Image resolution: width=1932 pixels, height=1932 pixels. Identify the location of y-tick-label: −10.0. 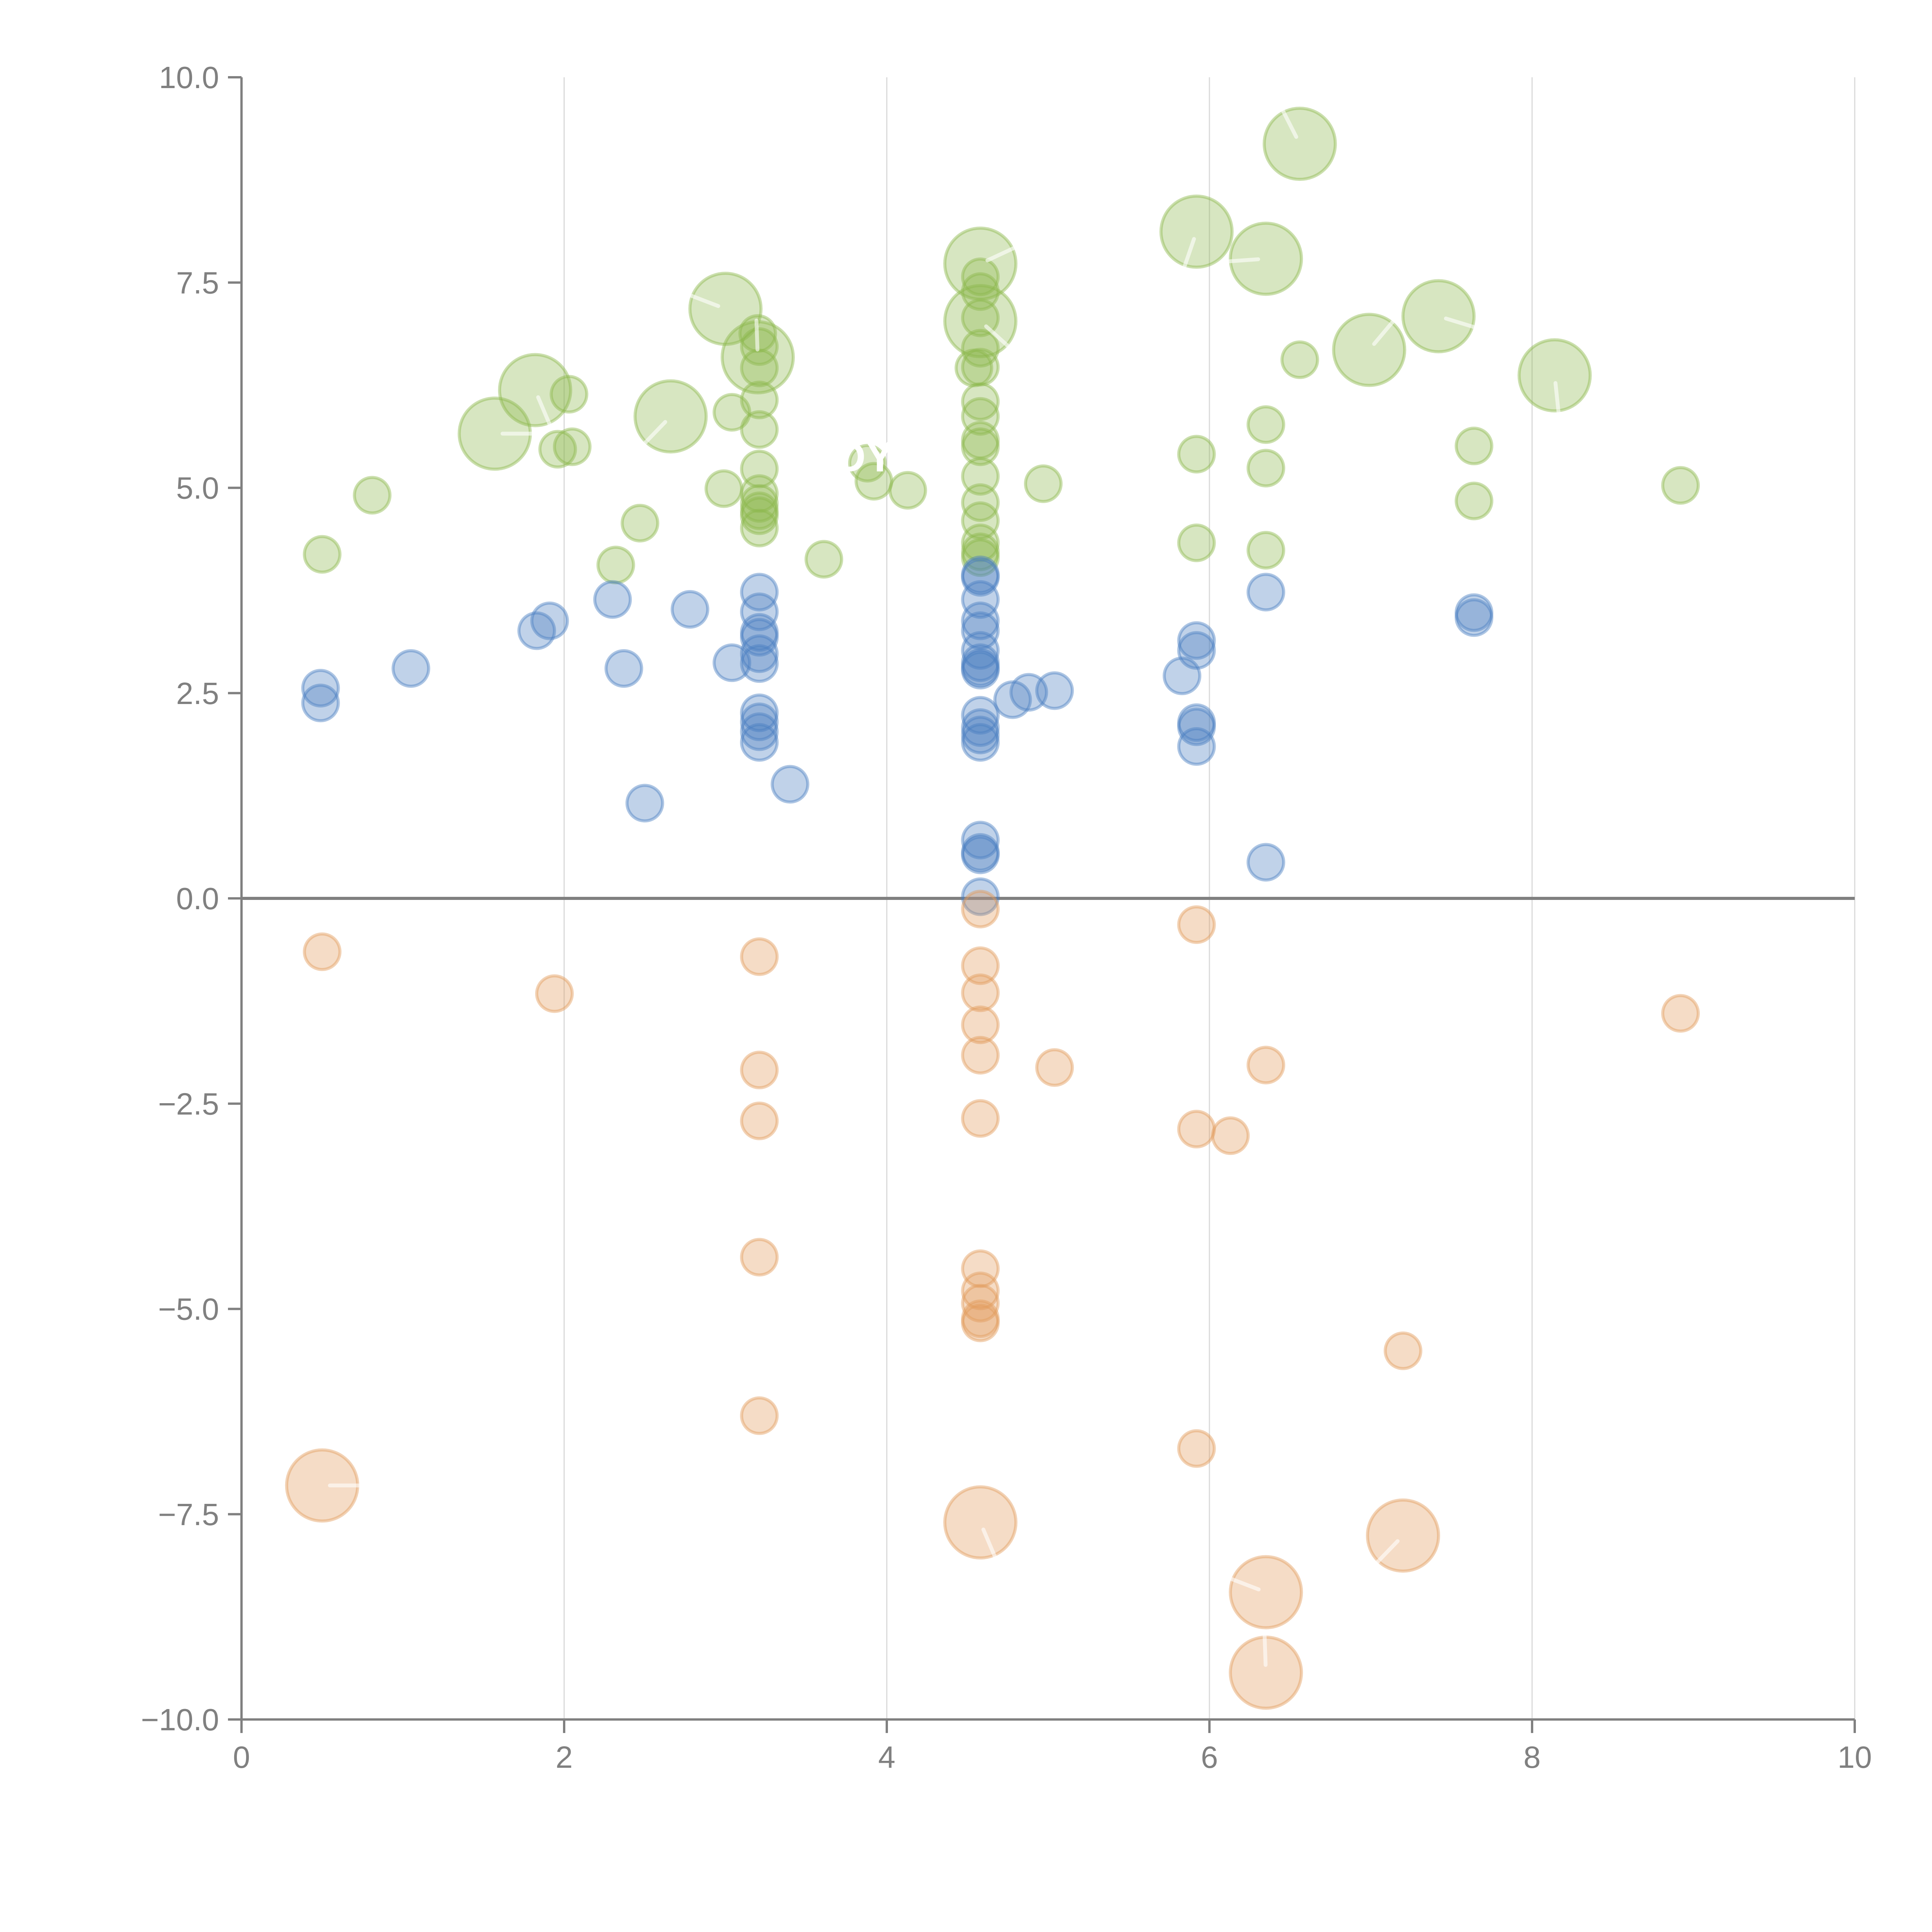
(180, 1719).